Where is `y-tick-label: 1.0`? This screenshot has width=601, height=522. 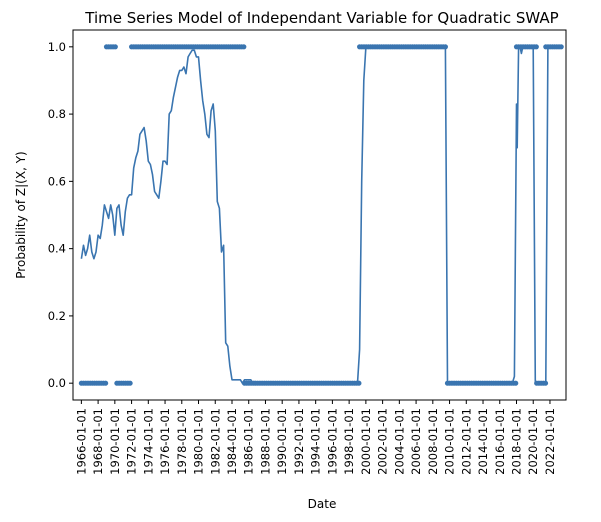
y-tick-label: 1.0 is located at coordinates (57, 47).